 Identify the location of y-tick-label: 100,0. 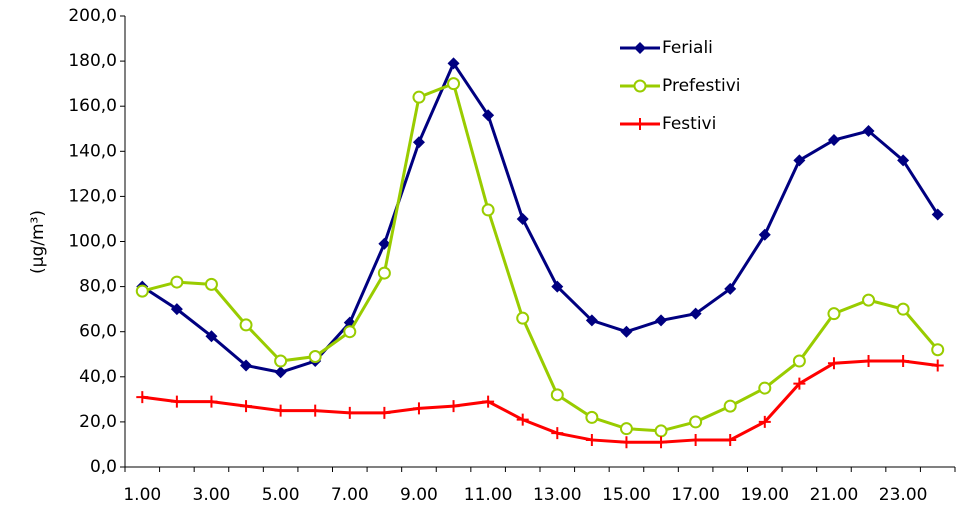
(92, 242).